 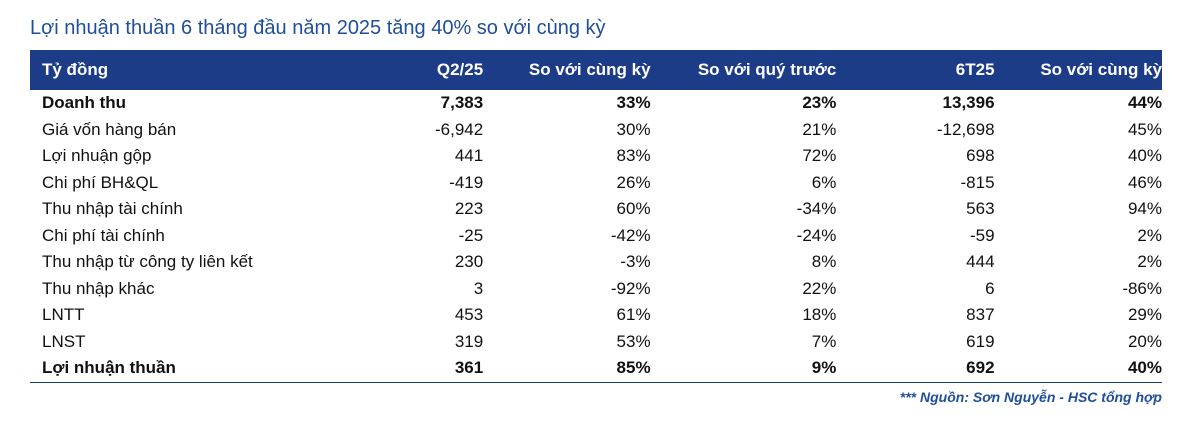 What do you see at coordinates (97, 156) in the screenshot?
I see `row-label: Lợi nhuận gộp` at bounding box center [97, 156].